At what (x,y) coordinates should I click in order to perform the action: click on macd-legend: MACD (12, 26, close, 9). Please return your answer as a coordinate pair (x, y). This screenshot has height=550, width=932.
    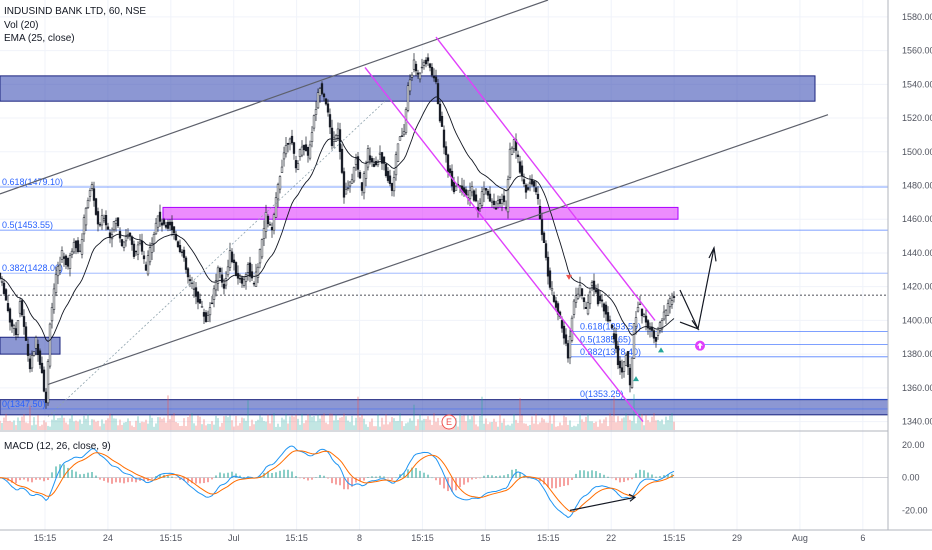
    Looking at the image, I should click on (57, 446).